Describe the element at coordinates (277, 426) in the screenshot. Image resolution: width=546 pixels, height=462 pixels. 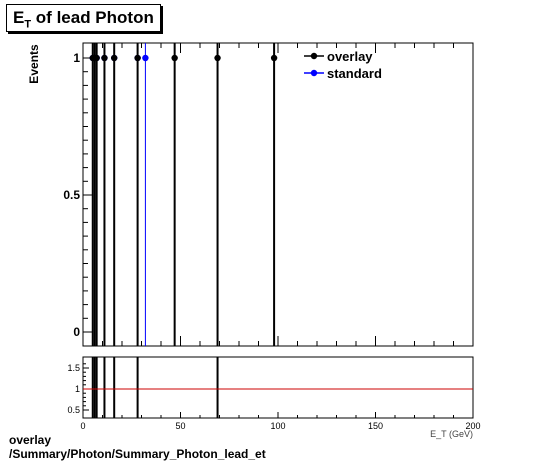
I see `x-tick-label: 100` at that location.